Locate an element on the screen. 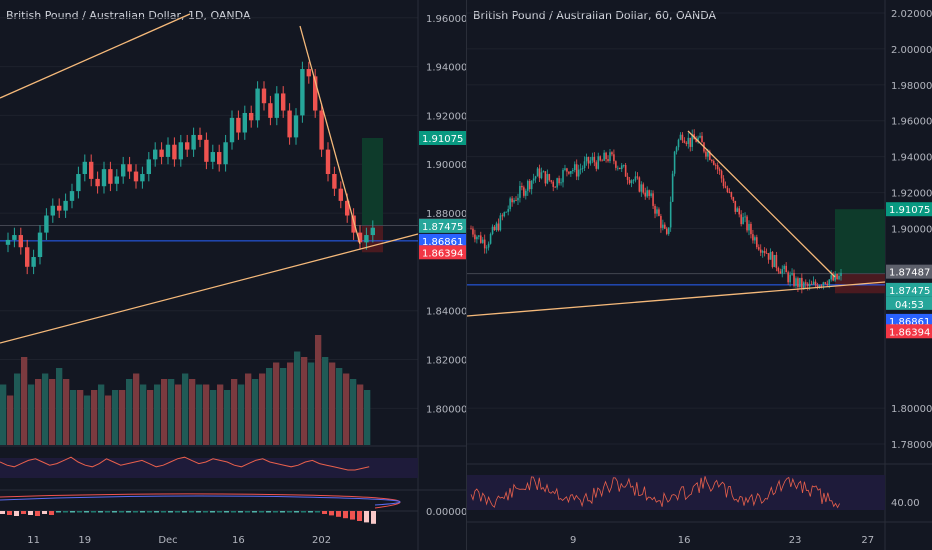 This screenshot has width=932, height=550. rsi-line is located at coordinates (655, 492).